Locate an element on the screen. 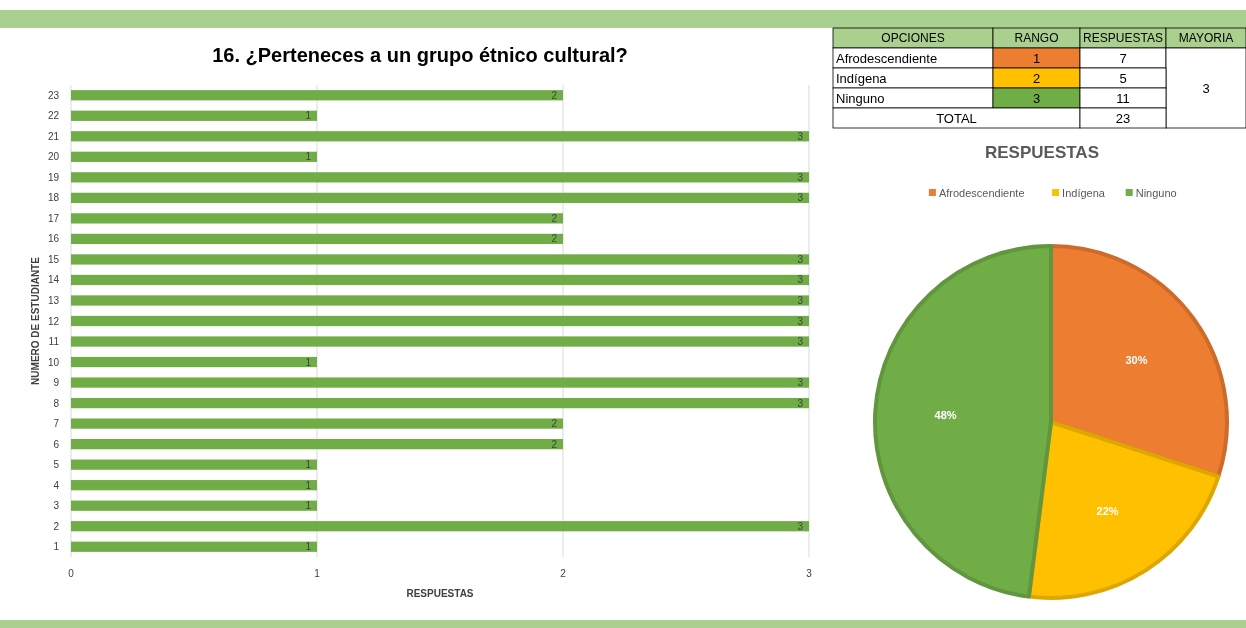 The image size is (1246, 628). y-tick-label: 4 is located at coordinates (56, 485).